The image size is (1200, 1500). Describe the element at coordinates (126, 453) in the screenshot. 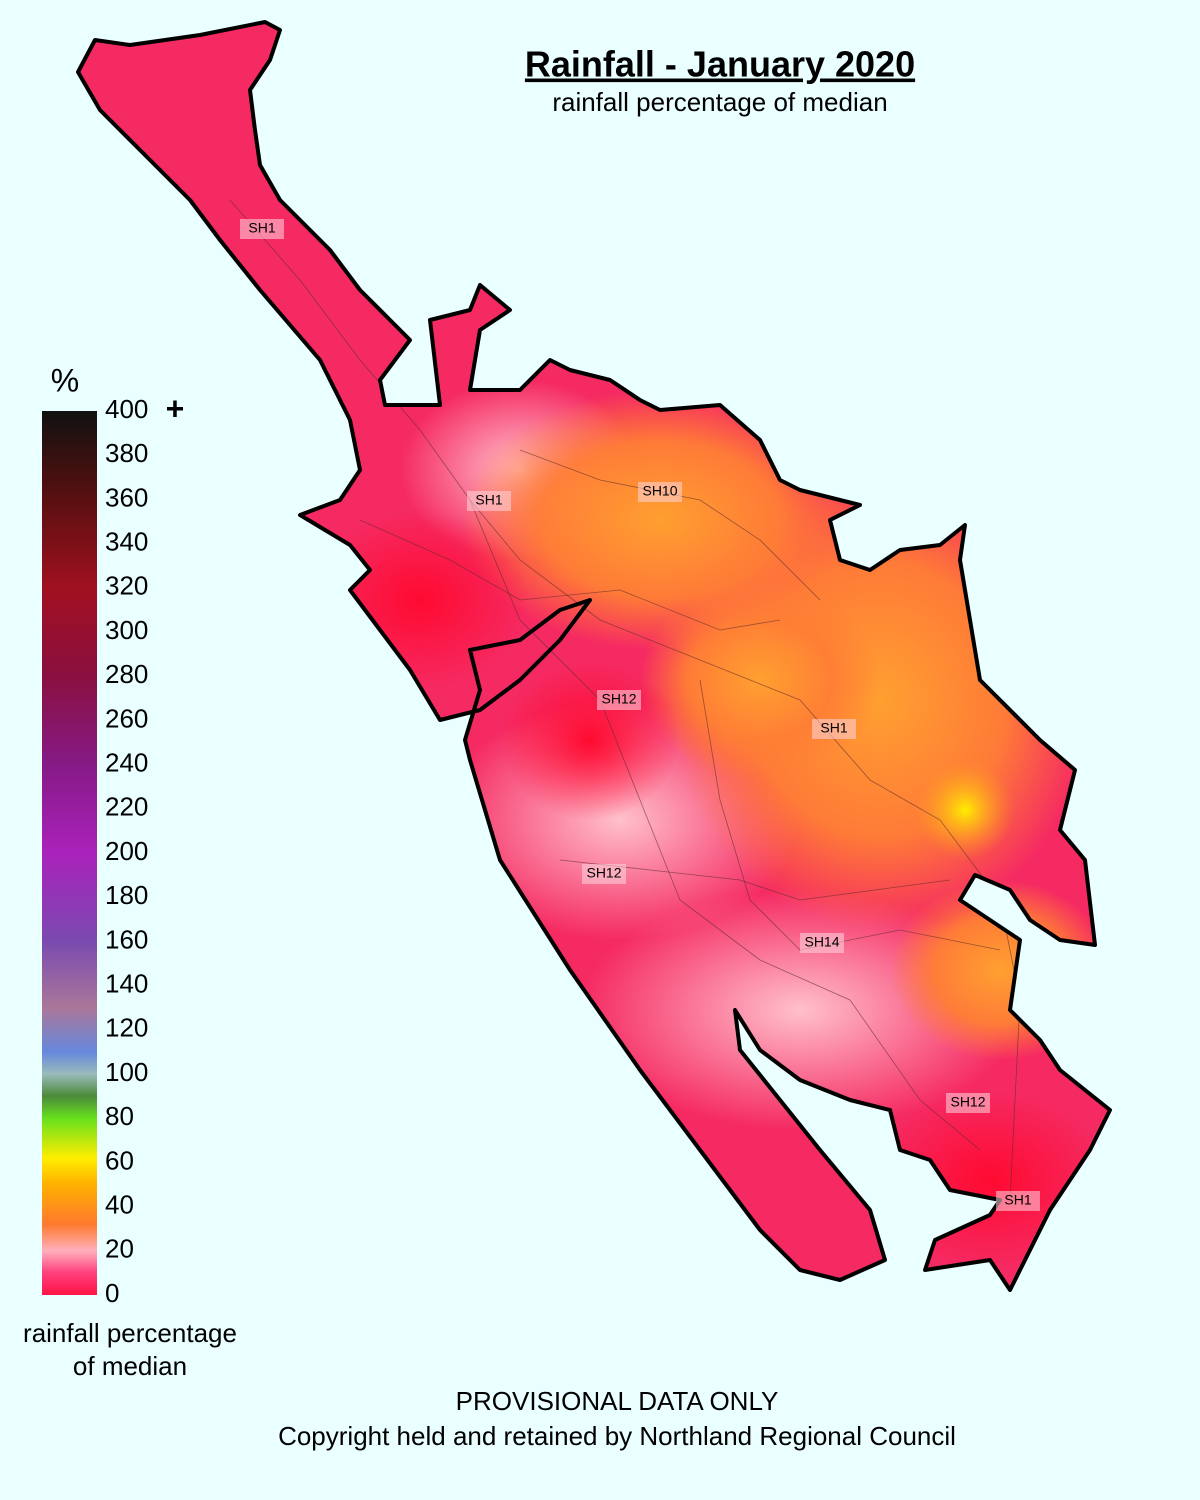

I see `legend-tick-label: 380` at that location.